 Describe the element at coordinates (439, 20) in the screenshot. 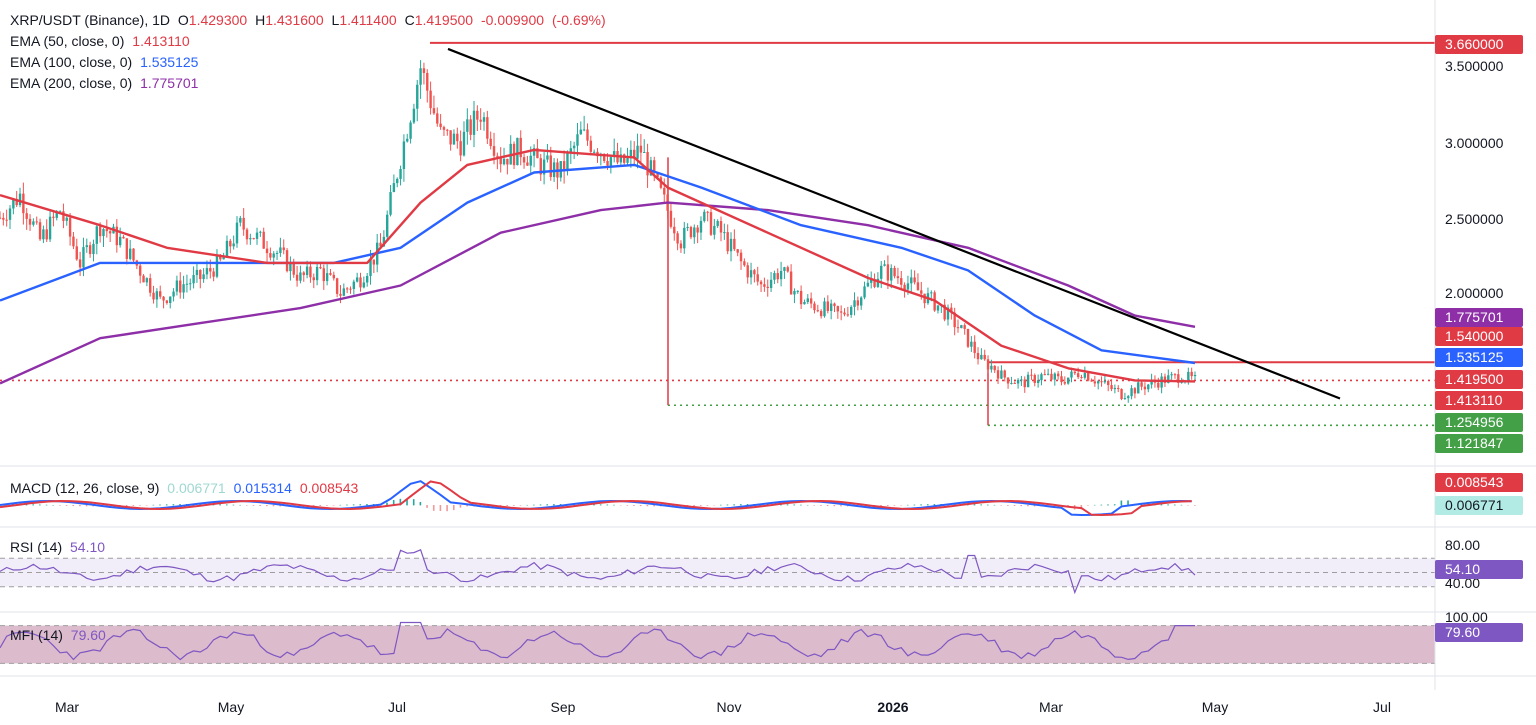

I see `ohlc-close: C1.419500` at that location.